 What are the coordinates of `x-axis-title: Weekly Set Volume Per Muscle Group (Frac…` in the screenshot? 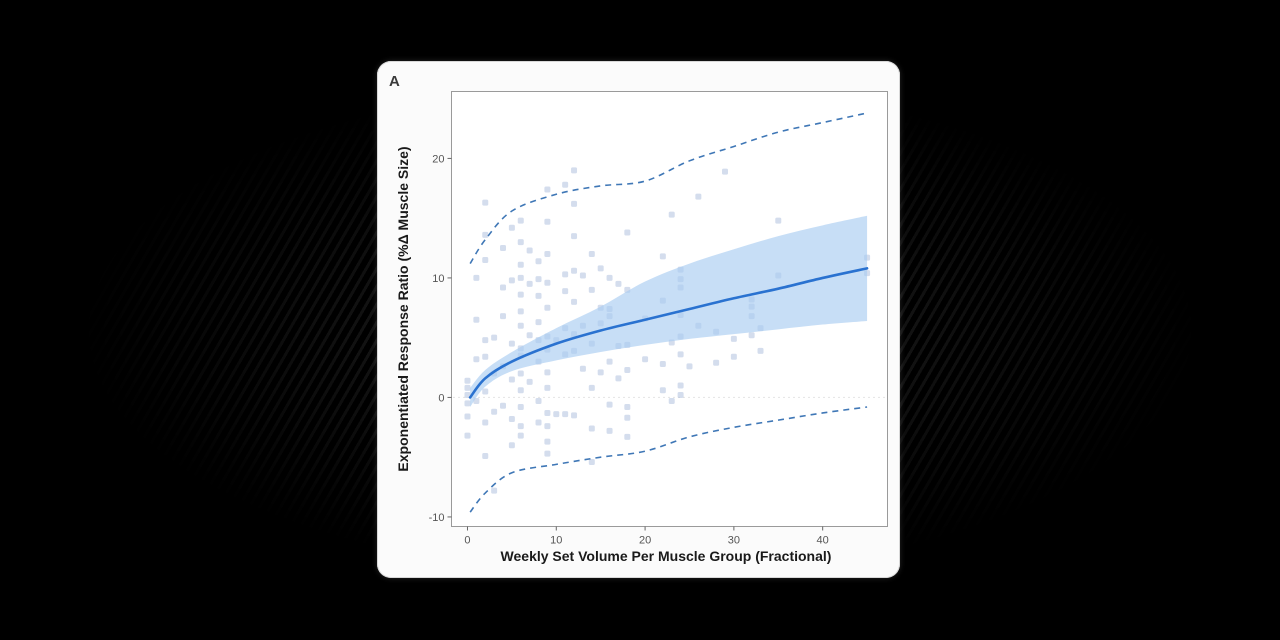 It's located at (666, 556).